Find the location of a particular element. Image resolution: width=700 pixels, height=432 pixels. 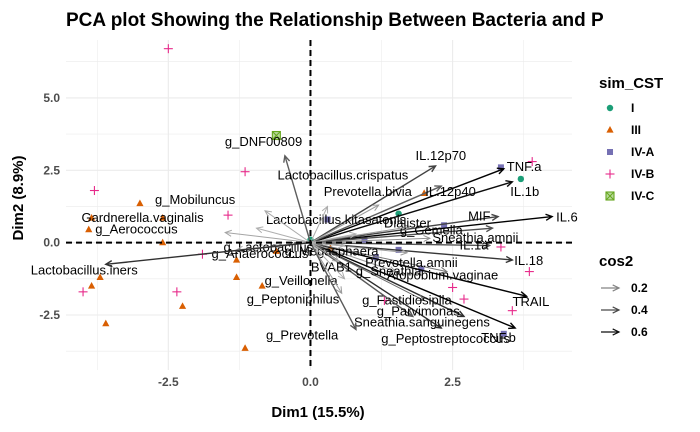

variable-label: IL.12p70 is located at coordinates (441, 155).